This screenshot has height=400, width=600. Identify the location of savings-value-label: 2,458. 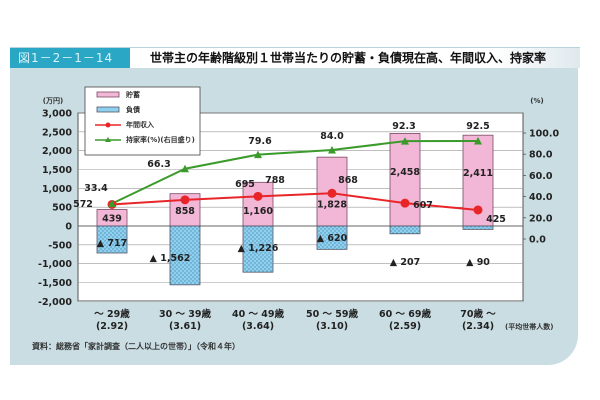
(405, 172).